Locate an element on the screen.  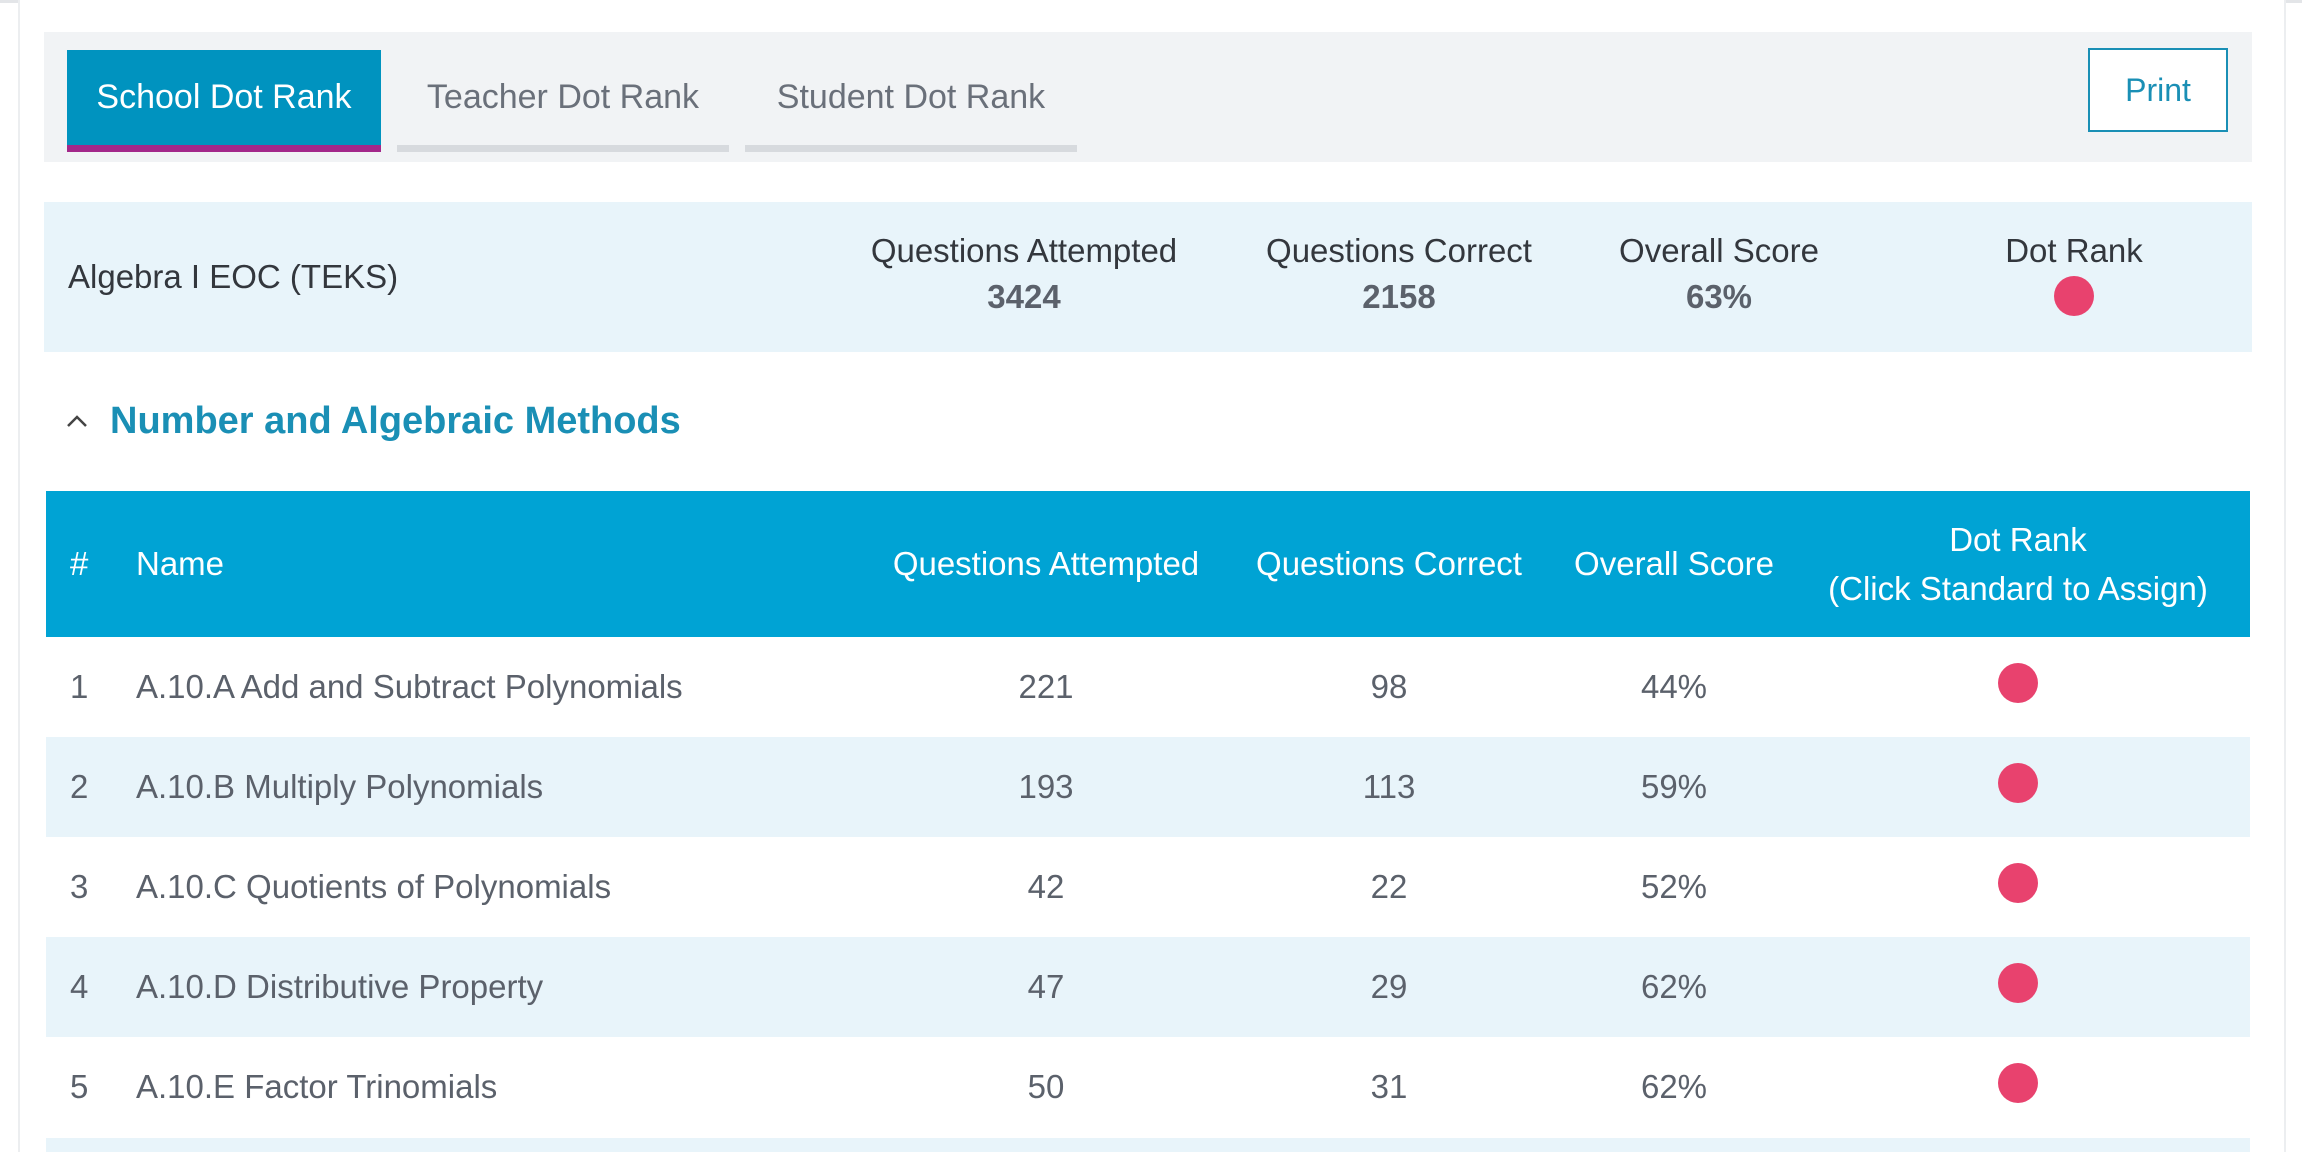
header-num: # is located at coordinates (91, 564).